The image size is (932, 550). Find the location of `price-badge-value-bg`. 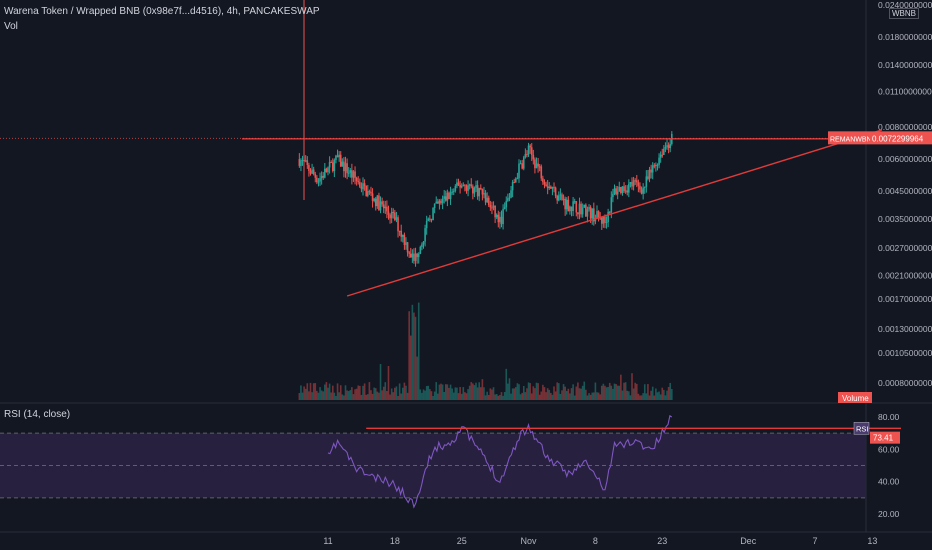

price-badge-value-bg is located at coordinates (901, 138).